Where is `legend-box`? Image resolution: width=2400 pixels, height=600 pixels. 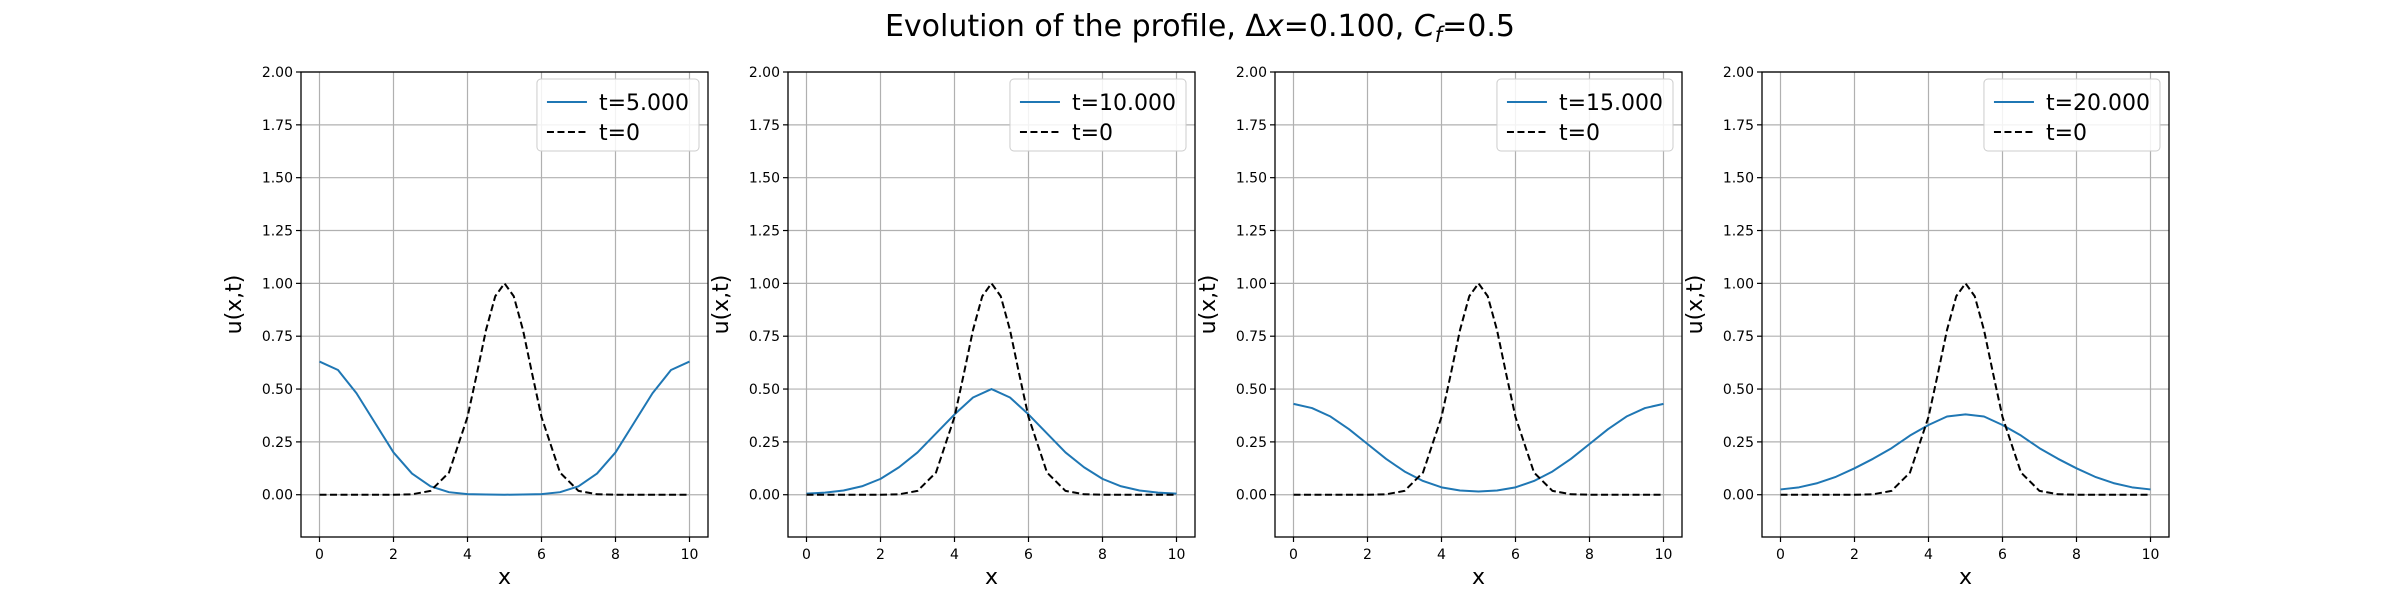 legend-box is located at coordinates (618, 115).